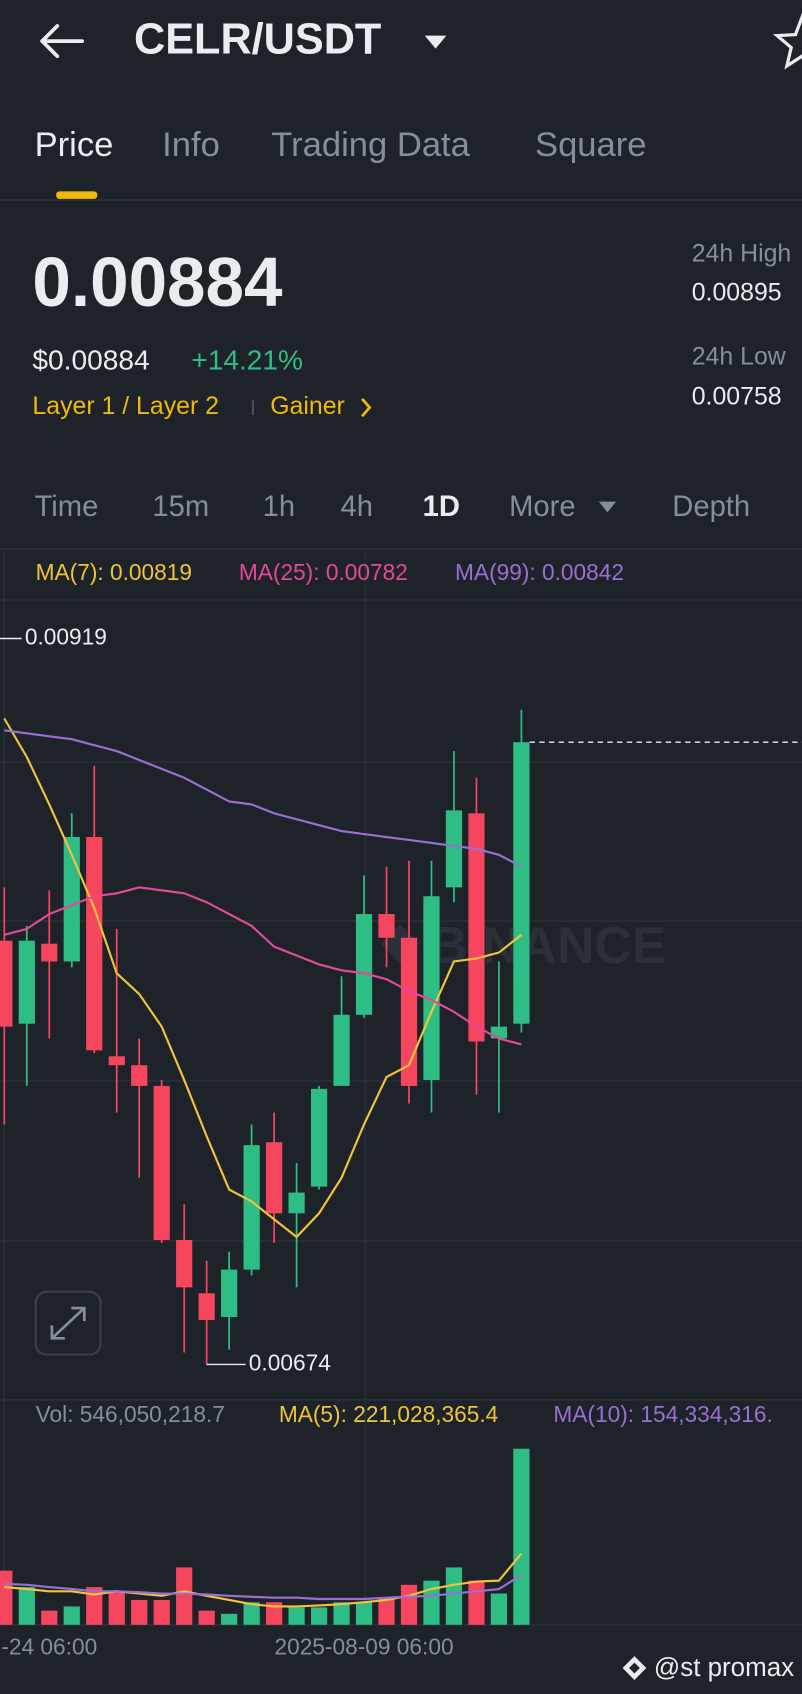 Image resolution: width=802 pixels, height=1694 pixels. Describe the element at coordinates (257, 40) in the screenshot. I see `pair-title: CELR/USDT` at that location.